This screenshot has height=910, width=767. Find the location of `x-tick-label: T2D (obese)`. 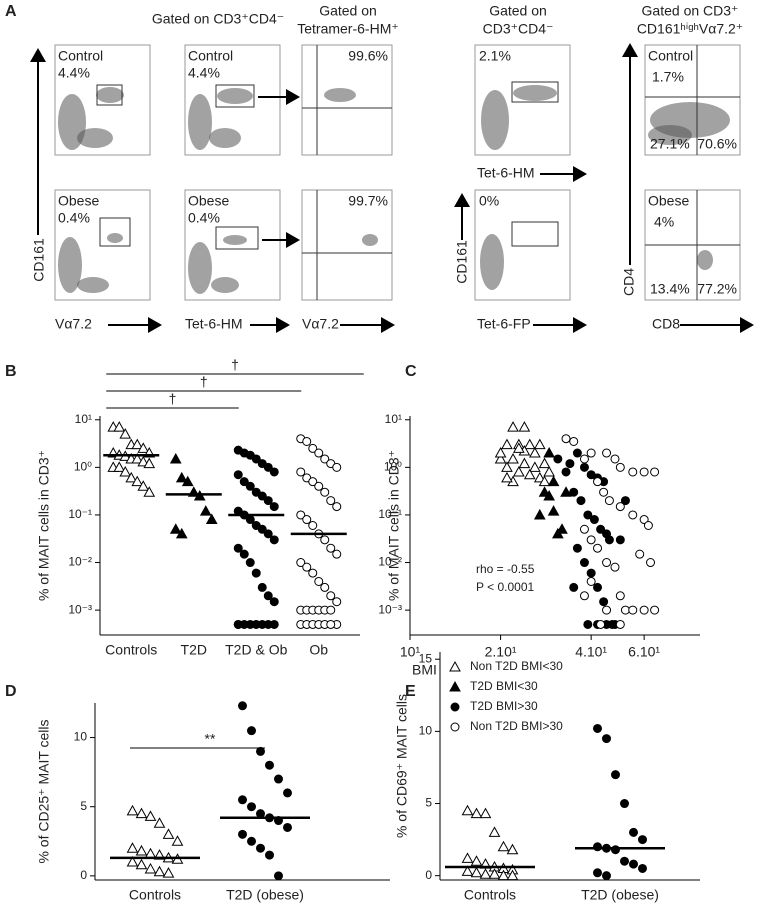

x-tick-label: T2D (obese) is located at coordinates (265, 895).